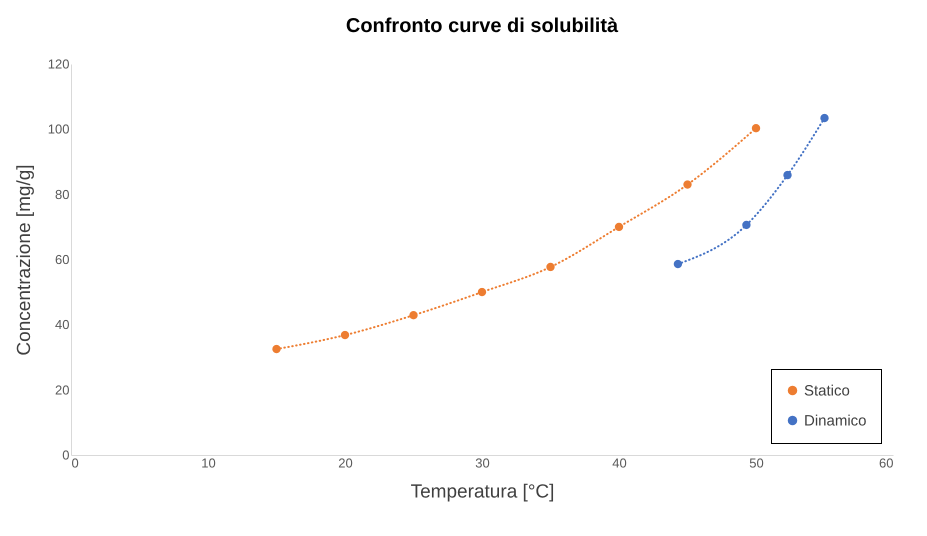  Describe the element at coordinates (886, 463) in the screenshot. I see `x-tick-label: 60` at that location.